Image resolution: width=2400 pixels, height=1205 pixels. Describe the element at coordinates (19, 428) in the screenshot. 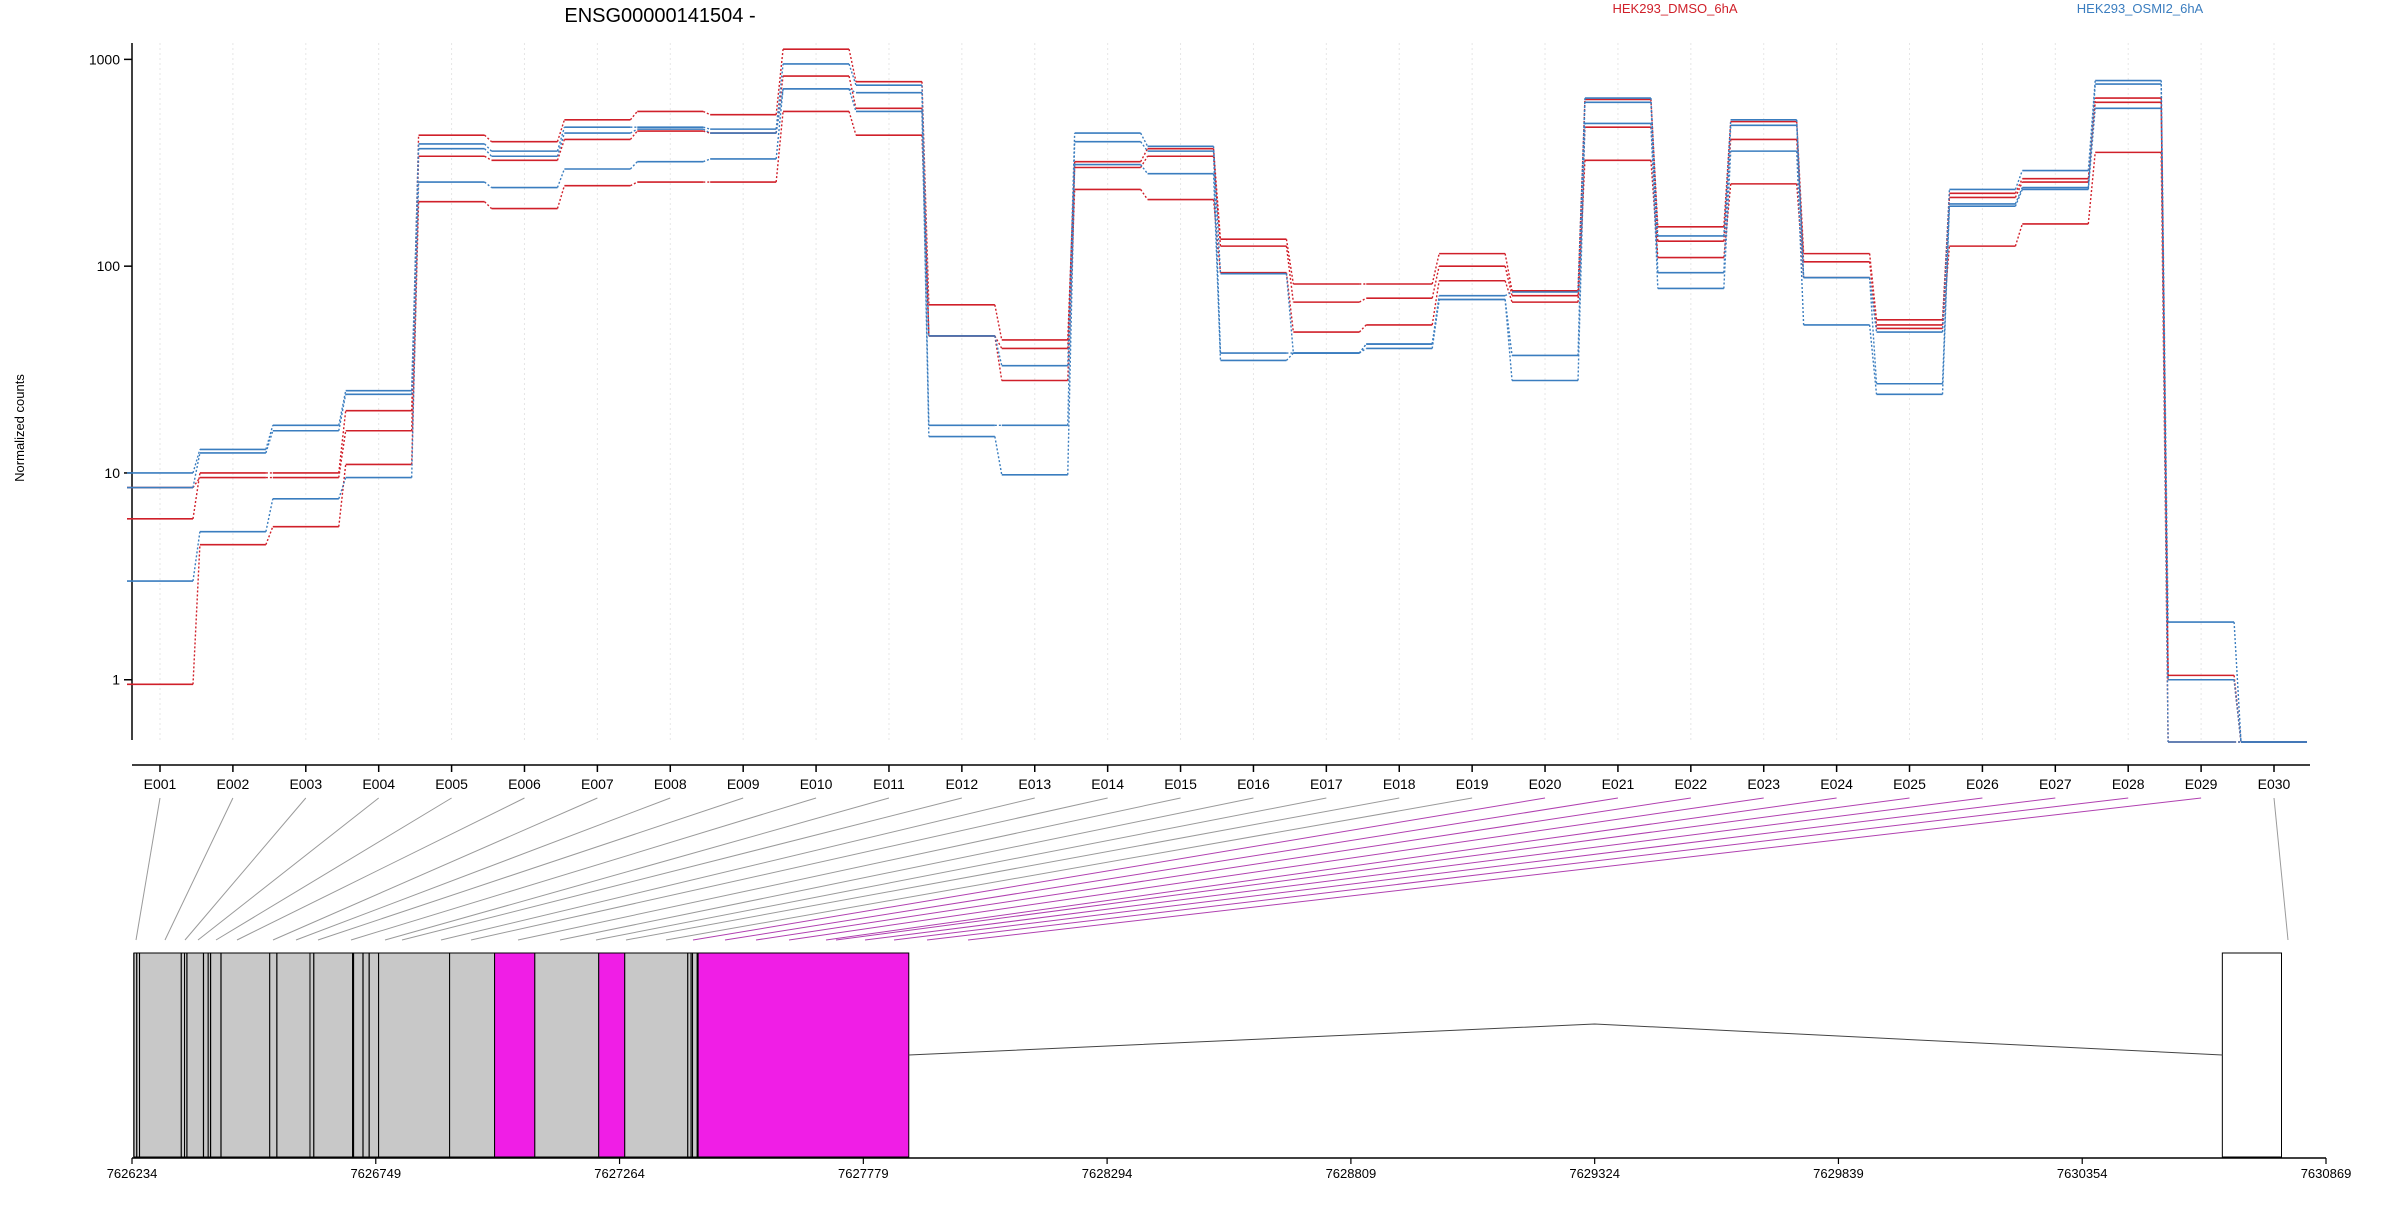

I see `y-axis-label: Normalized counts` at that location.